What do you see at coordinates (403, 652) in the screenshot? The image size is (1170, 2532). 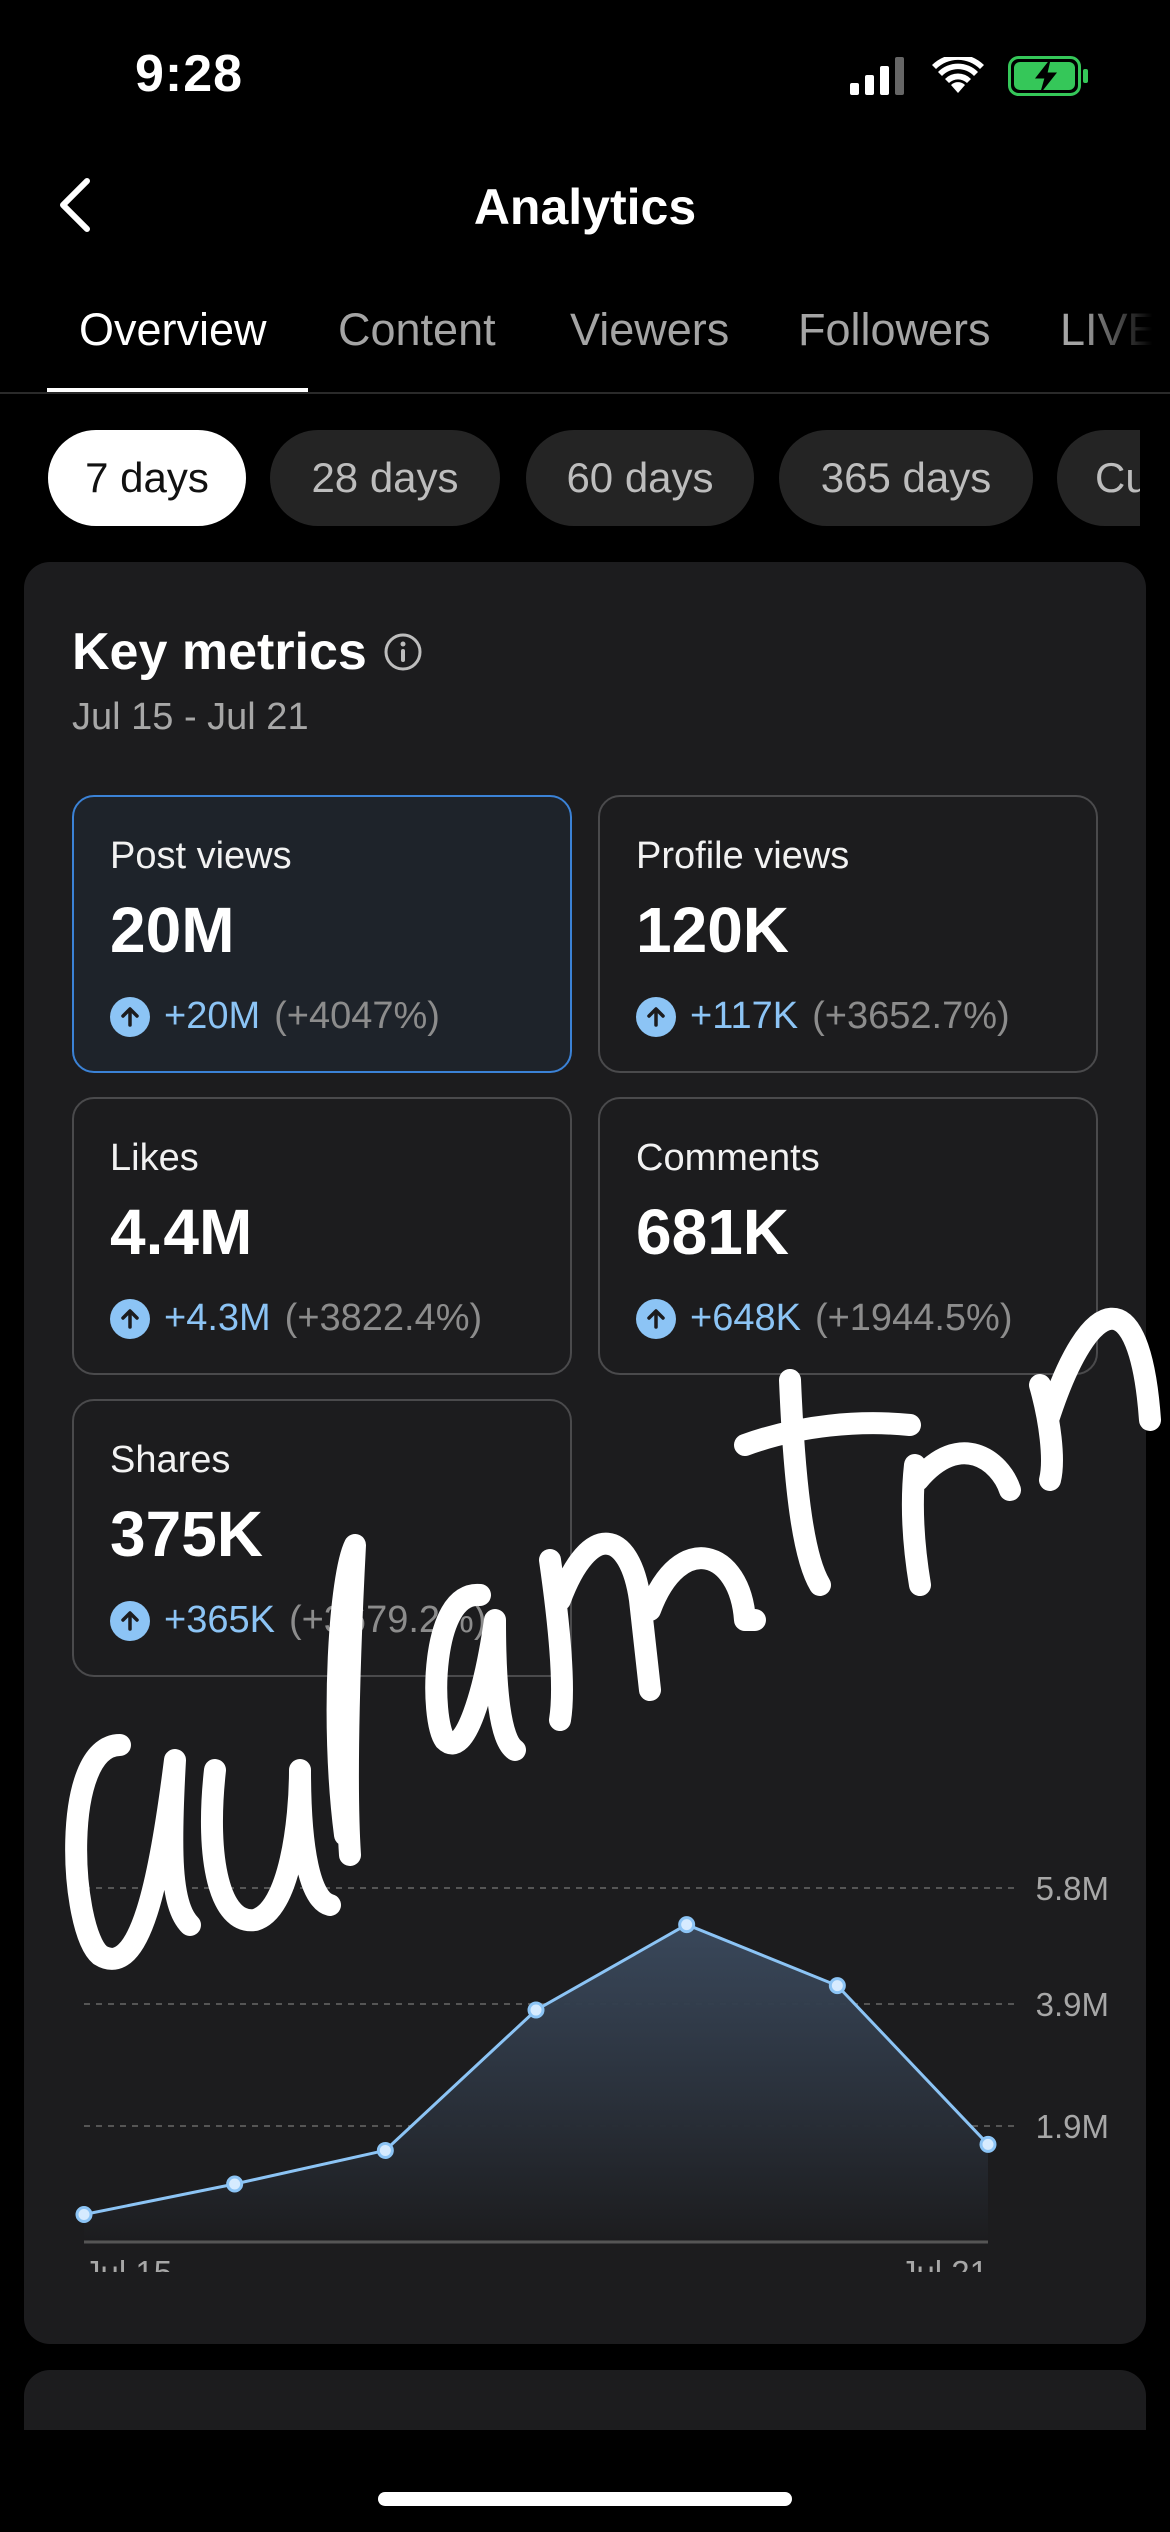 I see `info-icon` at bounding box center [403, 652].